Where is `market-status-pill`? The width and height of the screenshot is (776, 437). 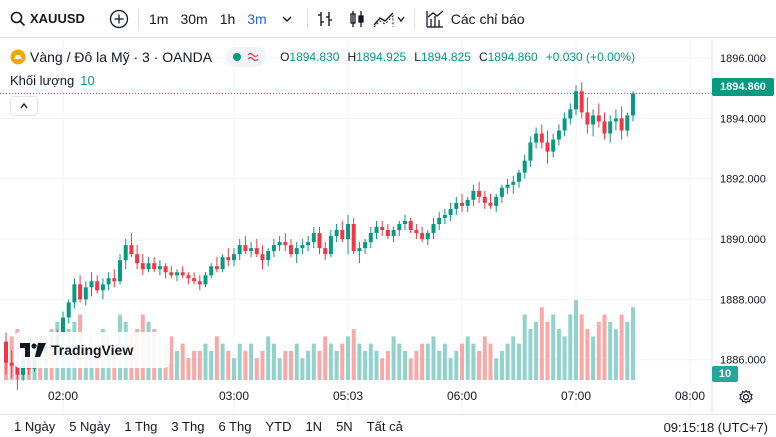
market-status-pill is located at coordinates (246, 57).